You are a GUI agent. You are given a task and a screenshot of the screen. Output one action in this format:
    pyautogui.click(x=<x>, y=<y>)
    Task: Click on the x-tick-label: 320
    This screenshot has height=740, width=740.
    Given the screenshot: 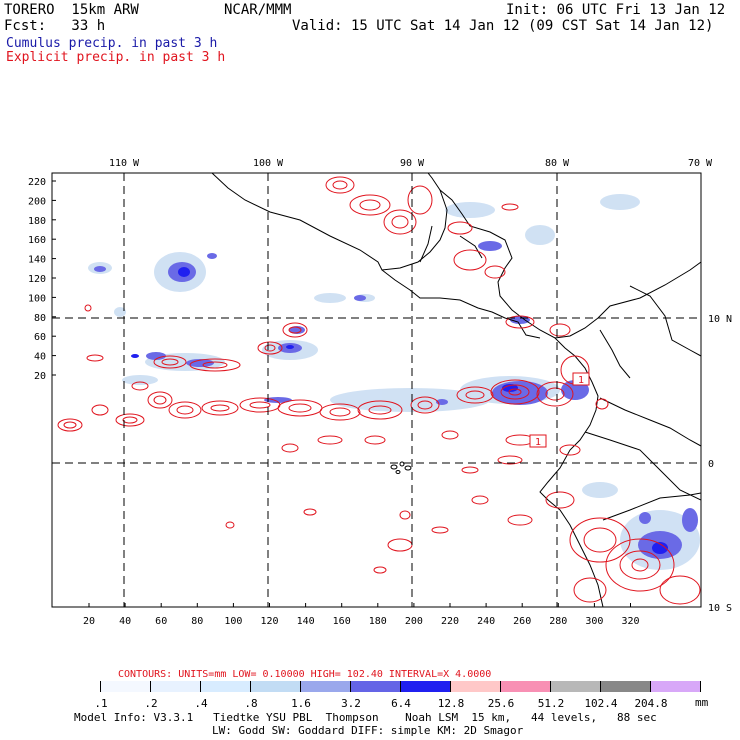 What is the action you would take?
    pyautogui.click(x=630, y=621)
    